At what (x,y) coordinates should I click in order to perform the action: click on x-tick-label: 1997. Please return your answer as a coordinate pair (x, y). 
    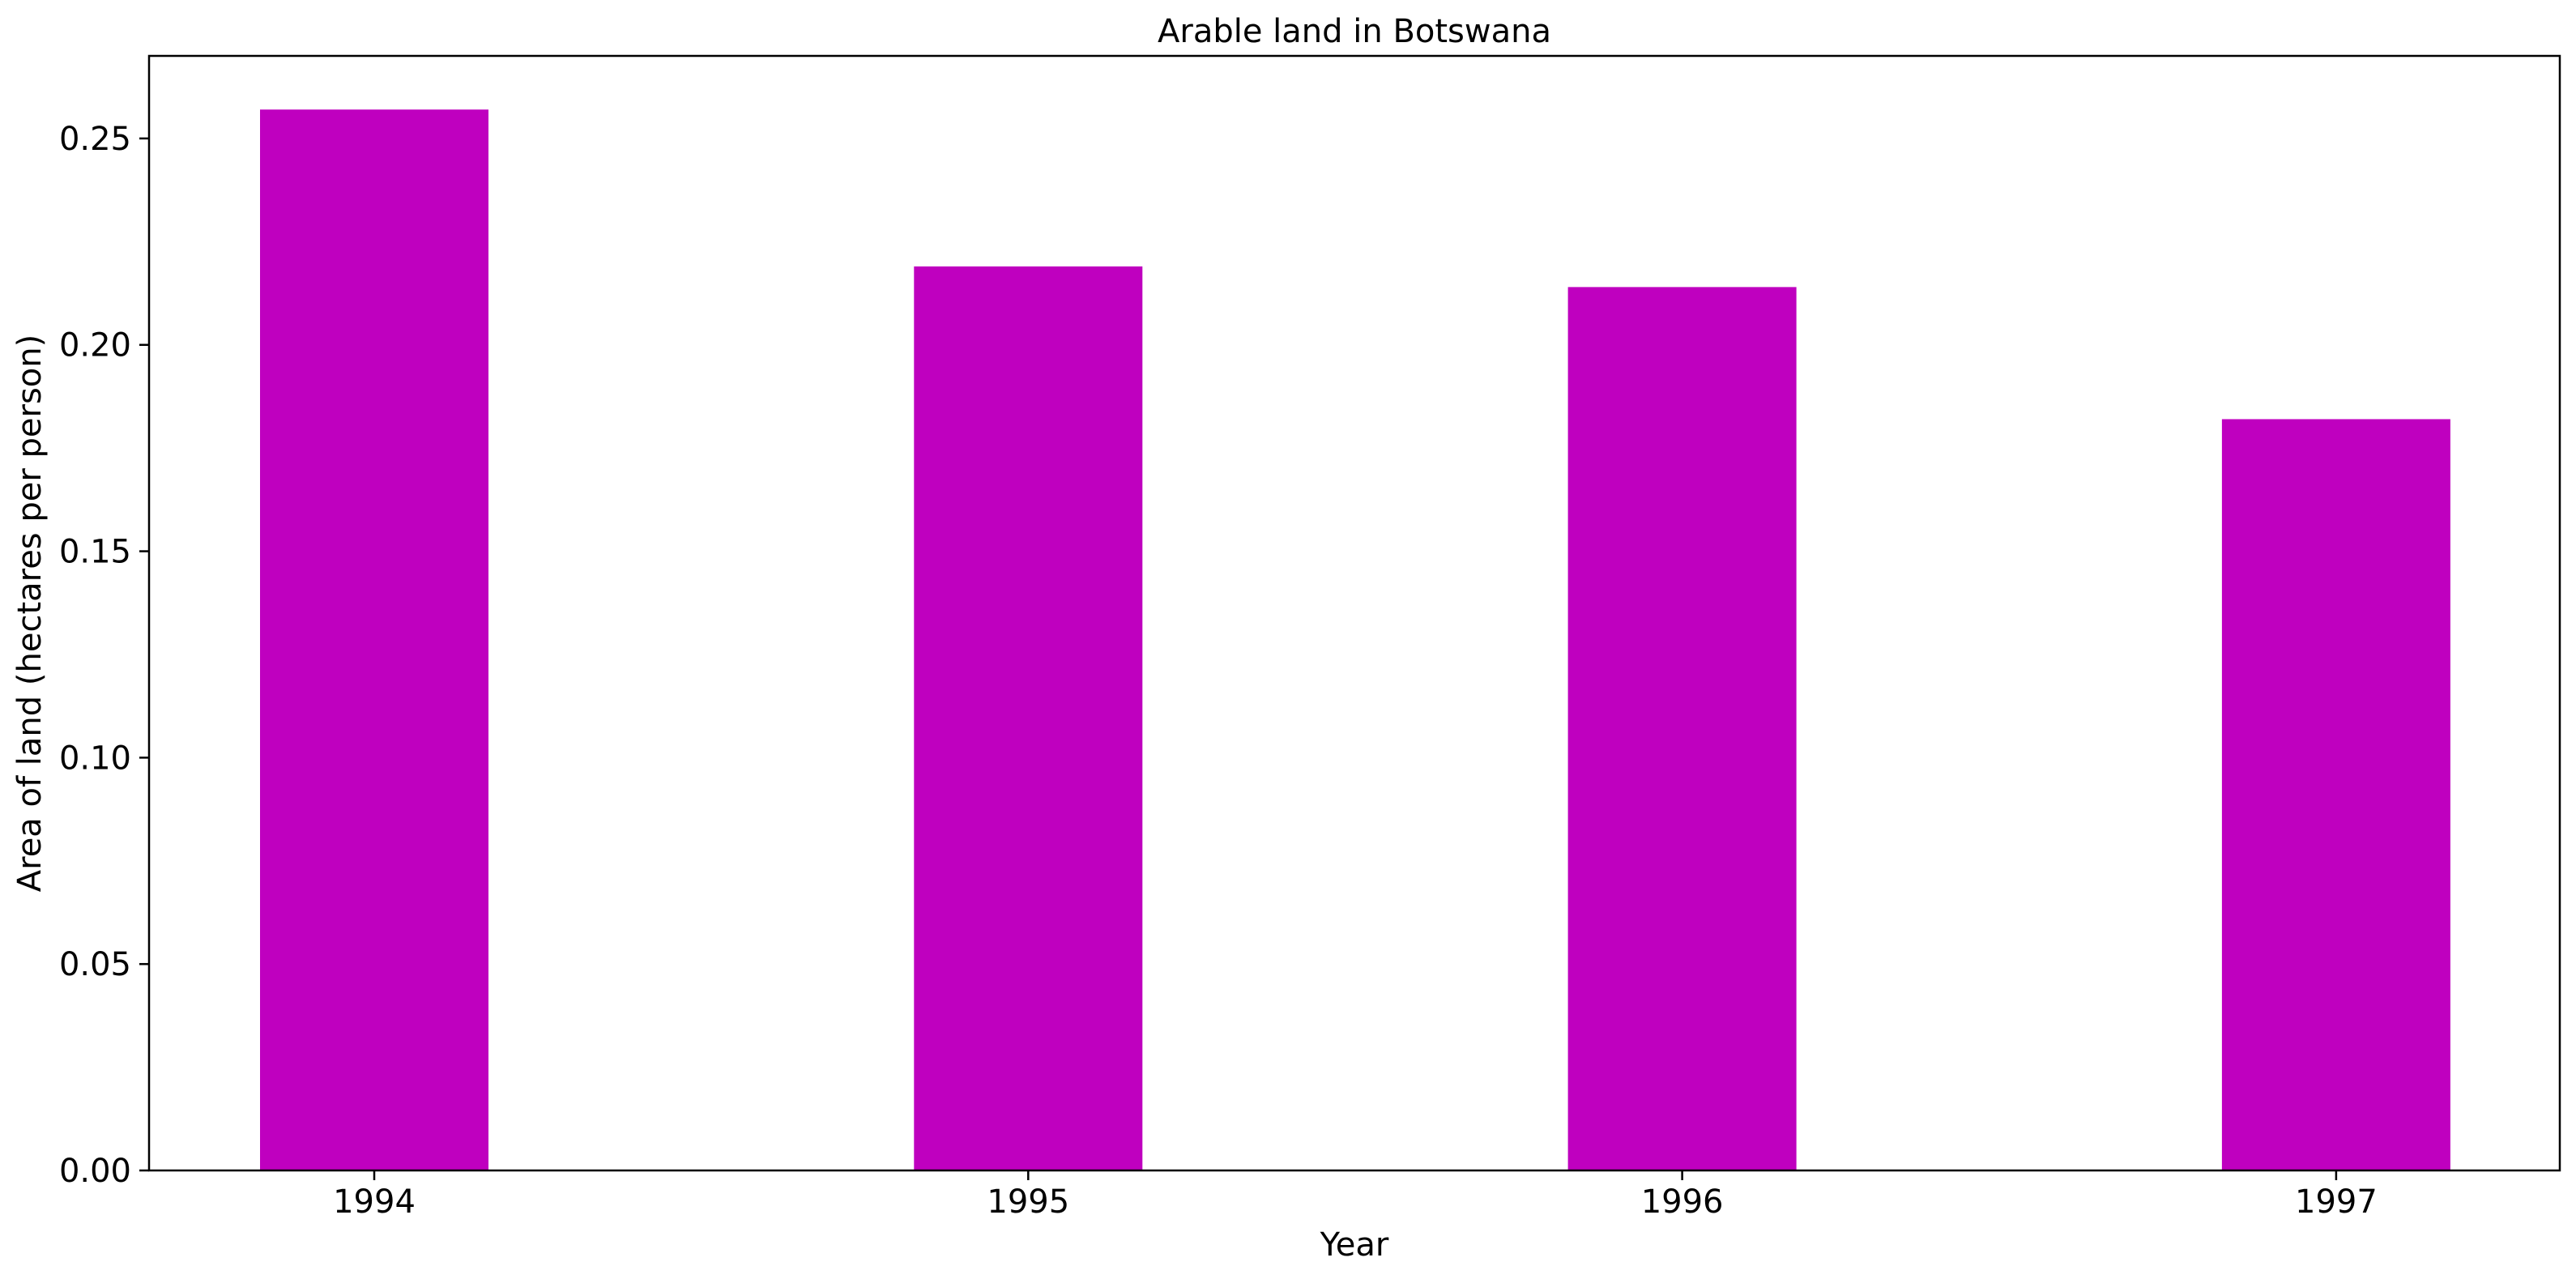
    Looking at the image, I should click on (2336, 1202).